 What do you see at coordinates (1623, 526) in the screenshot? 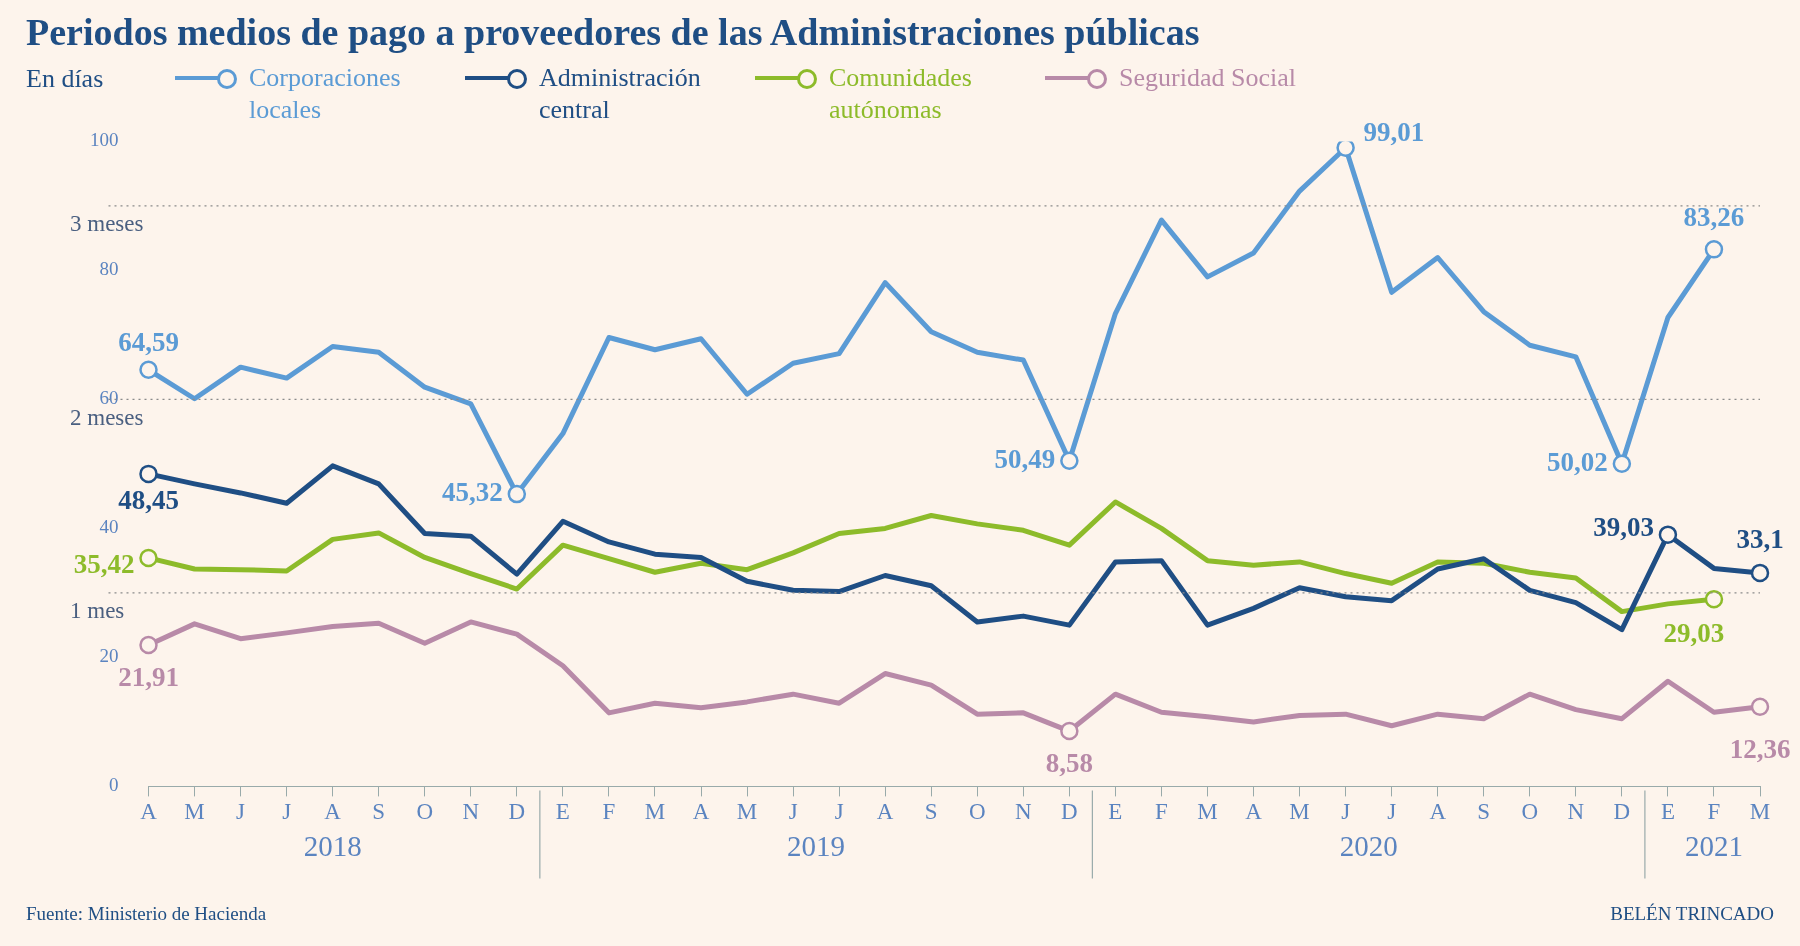
I see `data-label: 39,03` at bounding box center [1623, 526].